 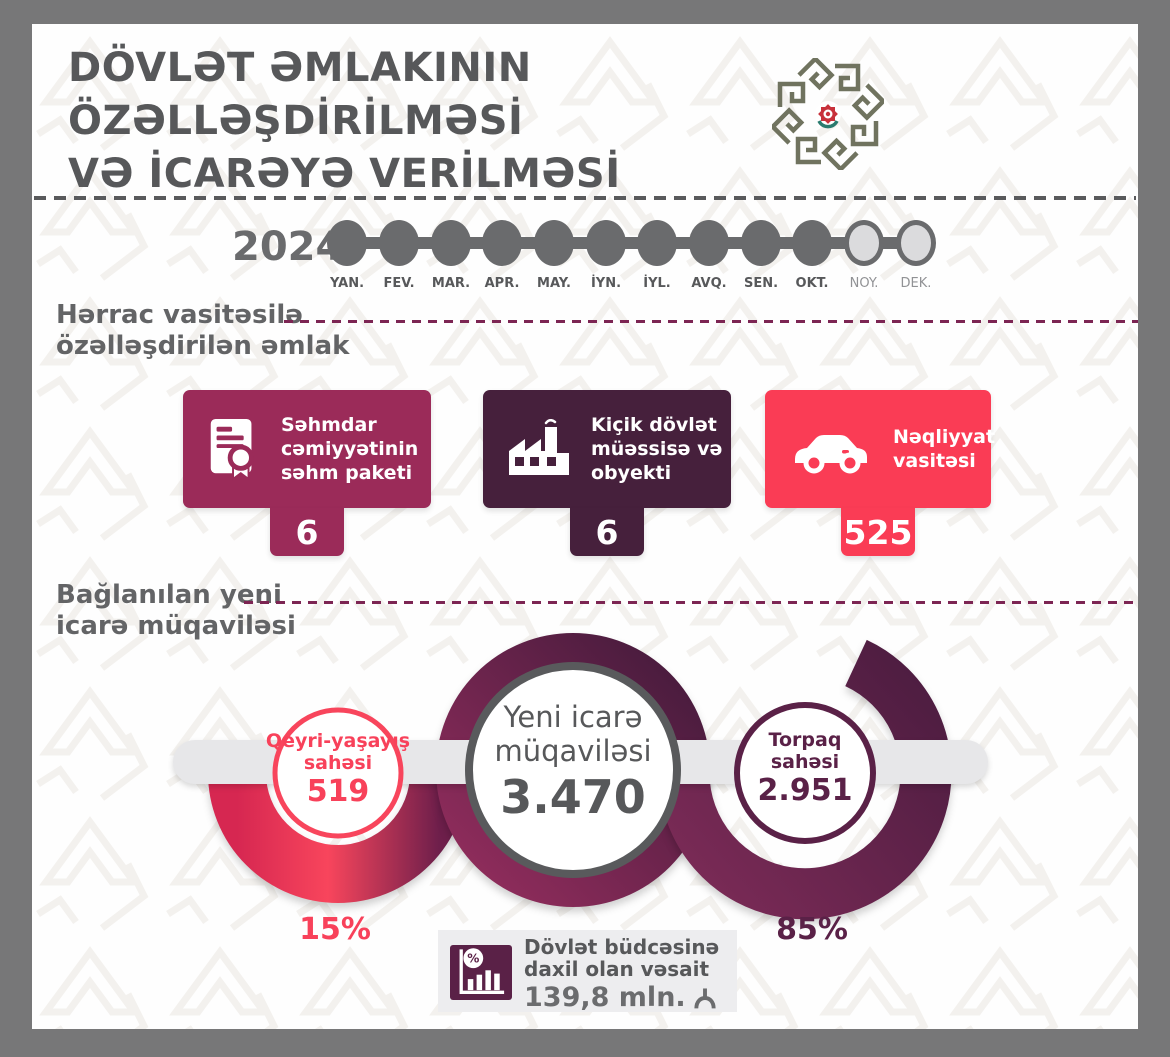 I want to click on stat-card-vehicles: Nəqliyyat vasitəsi, so click(x=880, y=449).